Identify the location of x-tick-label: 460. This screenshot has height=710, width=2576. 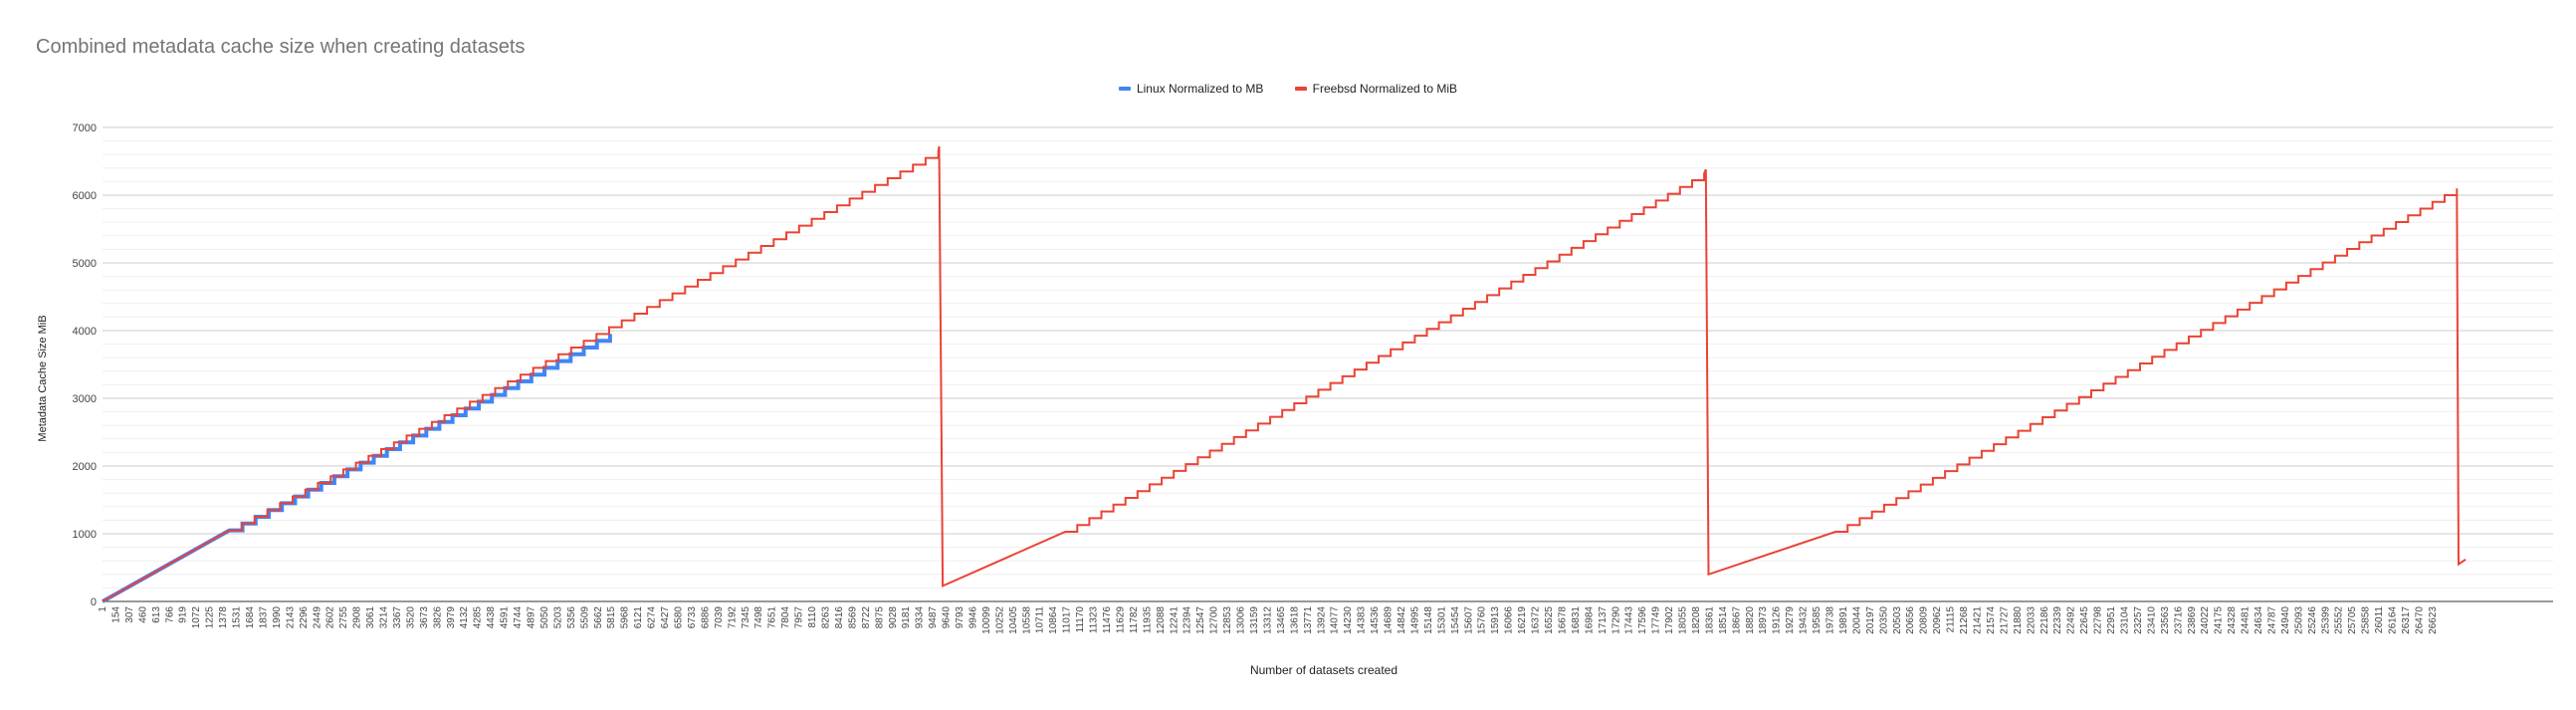
(142, 614).